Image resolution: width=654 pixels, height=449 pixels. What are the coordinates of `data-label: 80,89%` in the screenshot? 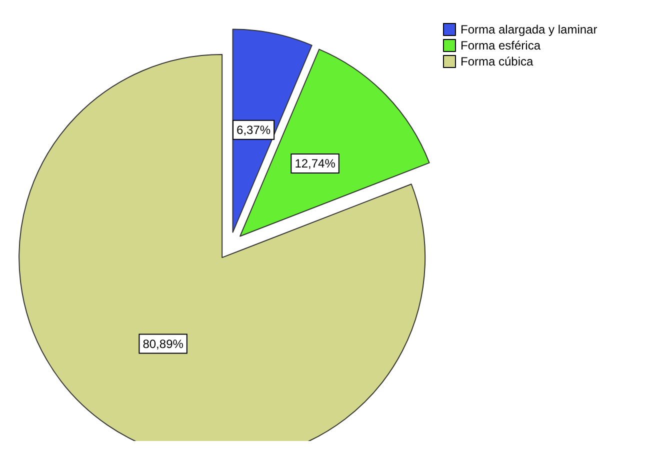 It's located at (163, 343).